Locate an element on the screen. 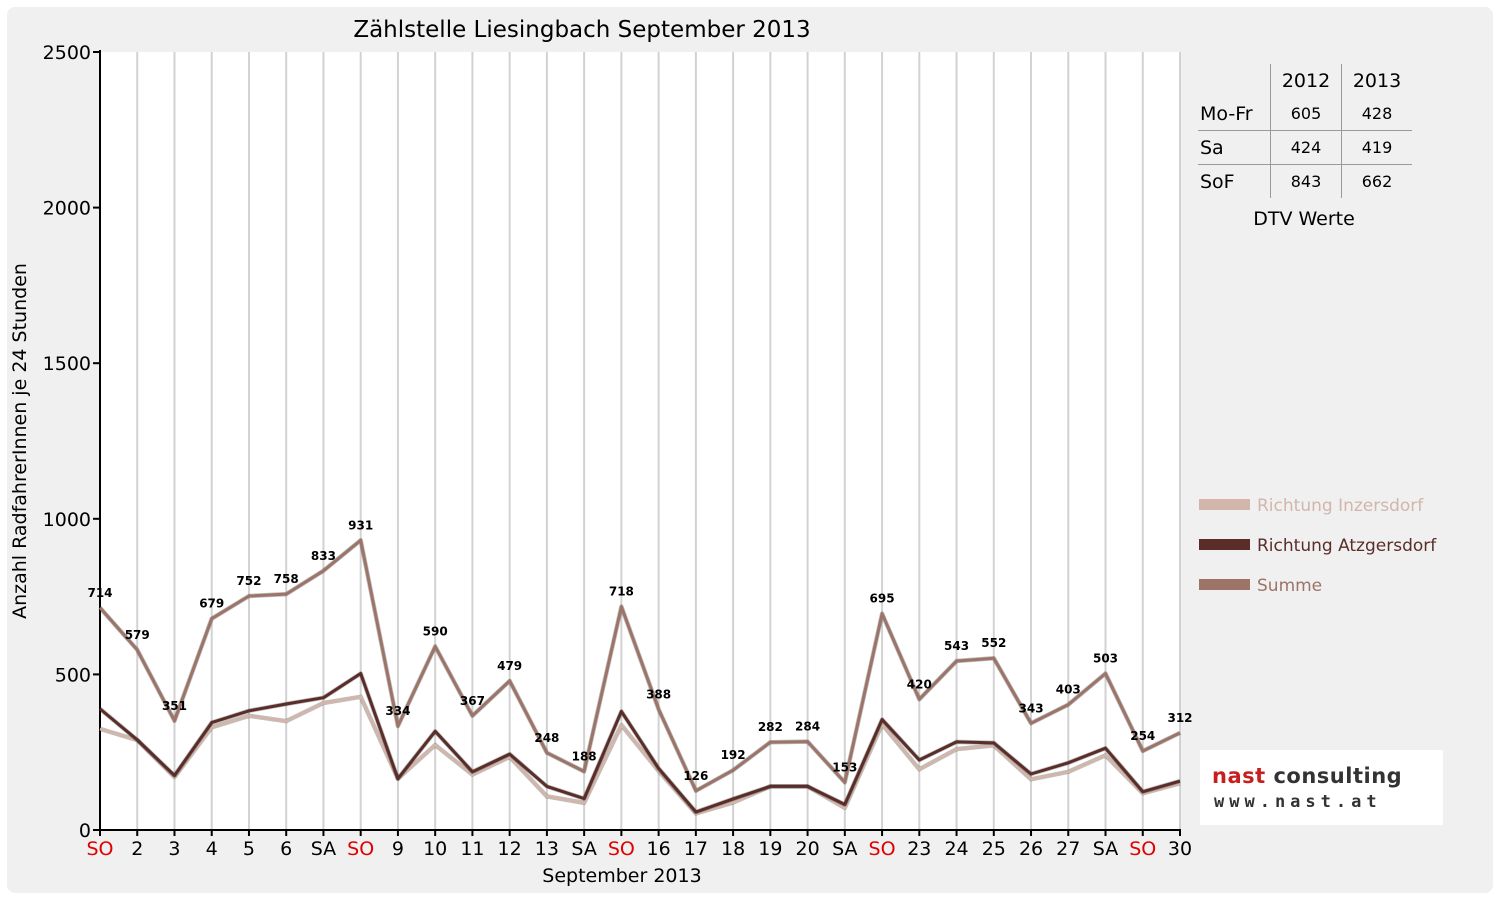 The height and width of the screenshot is (900, 1500). dtv-header-row: 2012 2013 is located at coordinates (1305, 80).